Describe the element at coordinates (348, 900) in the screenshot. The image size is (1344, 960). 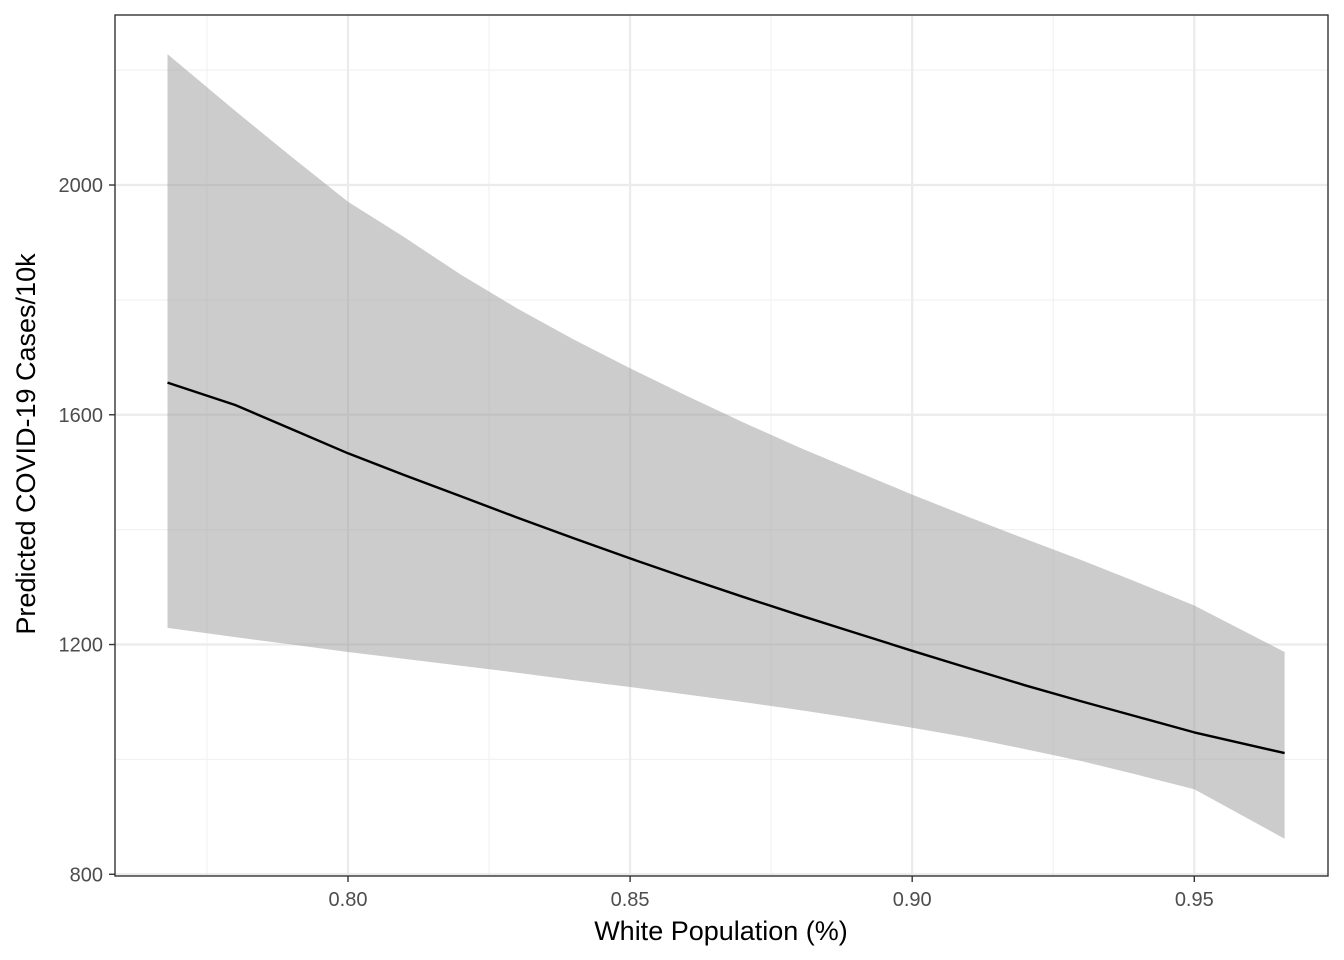
I see `x-tick-label: 0.80` at that location.